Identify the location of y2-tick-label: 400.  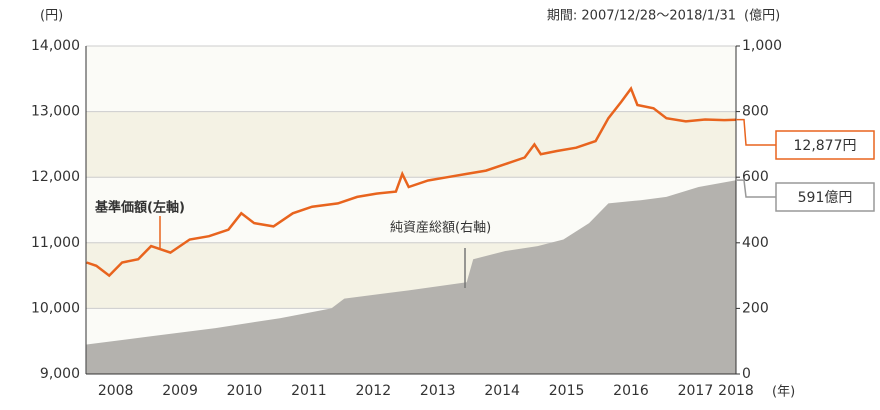
(755, 243).